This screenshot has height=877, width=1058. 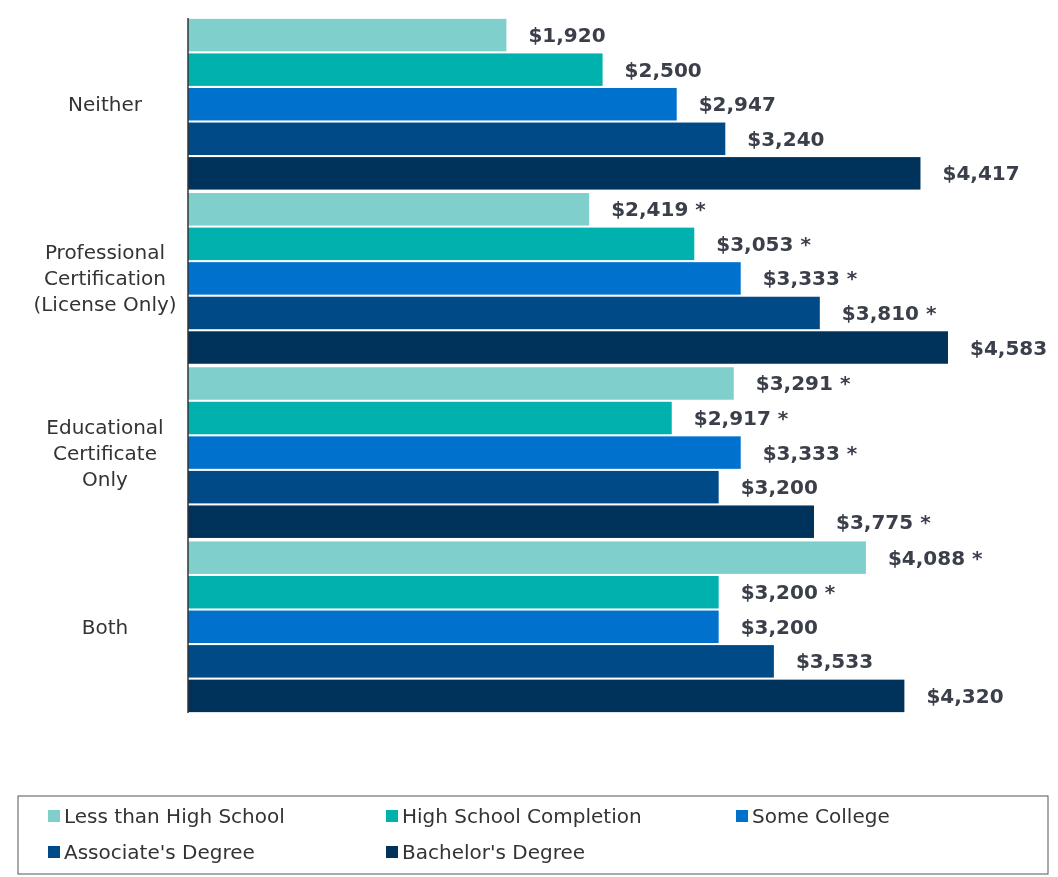 I want to click on data-label: $3,291 *, so click(x=803, y=383).